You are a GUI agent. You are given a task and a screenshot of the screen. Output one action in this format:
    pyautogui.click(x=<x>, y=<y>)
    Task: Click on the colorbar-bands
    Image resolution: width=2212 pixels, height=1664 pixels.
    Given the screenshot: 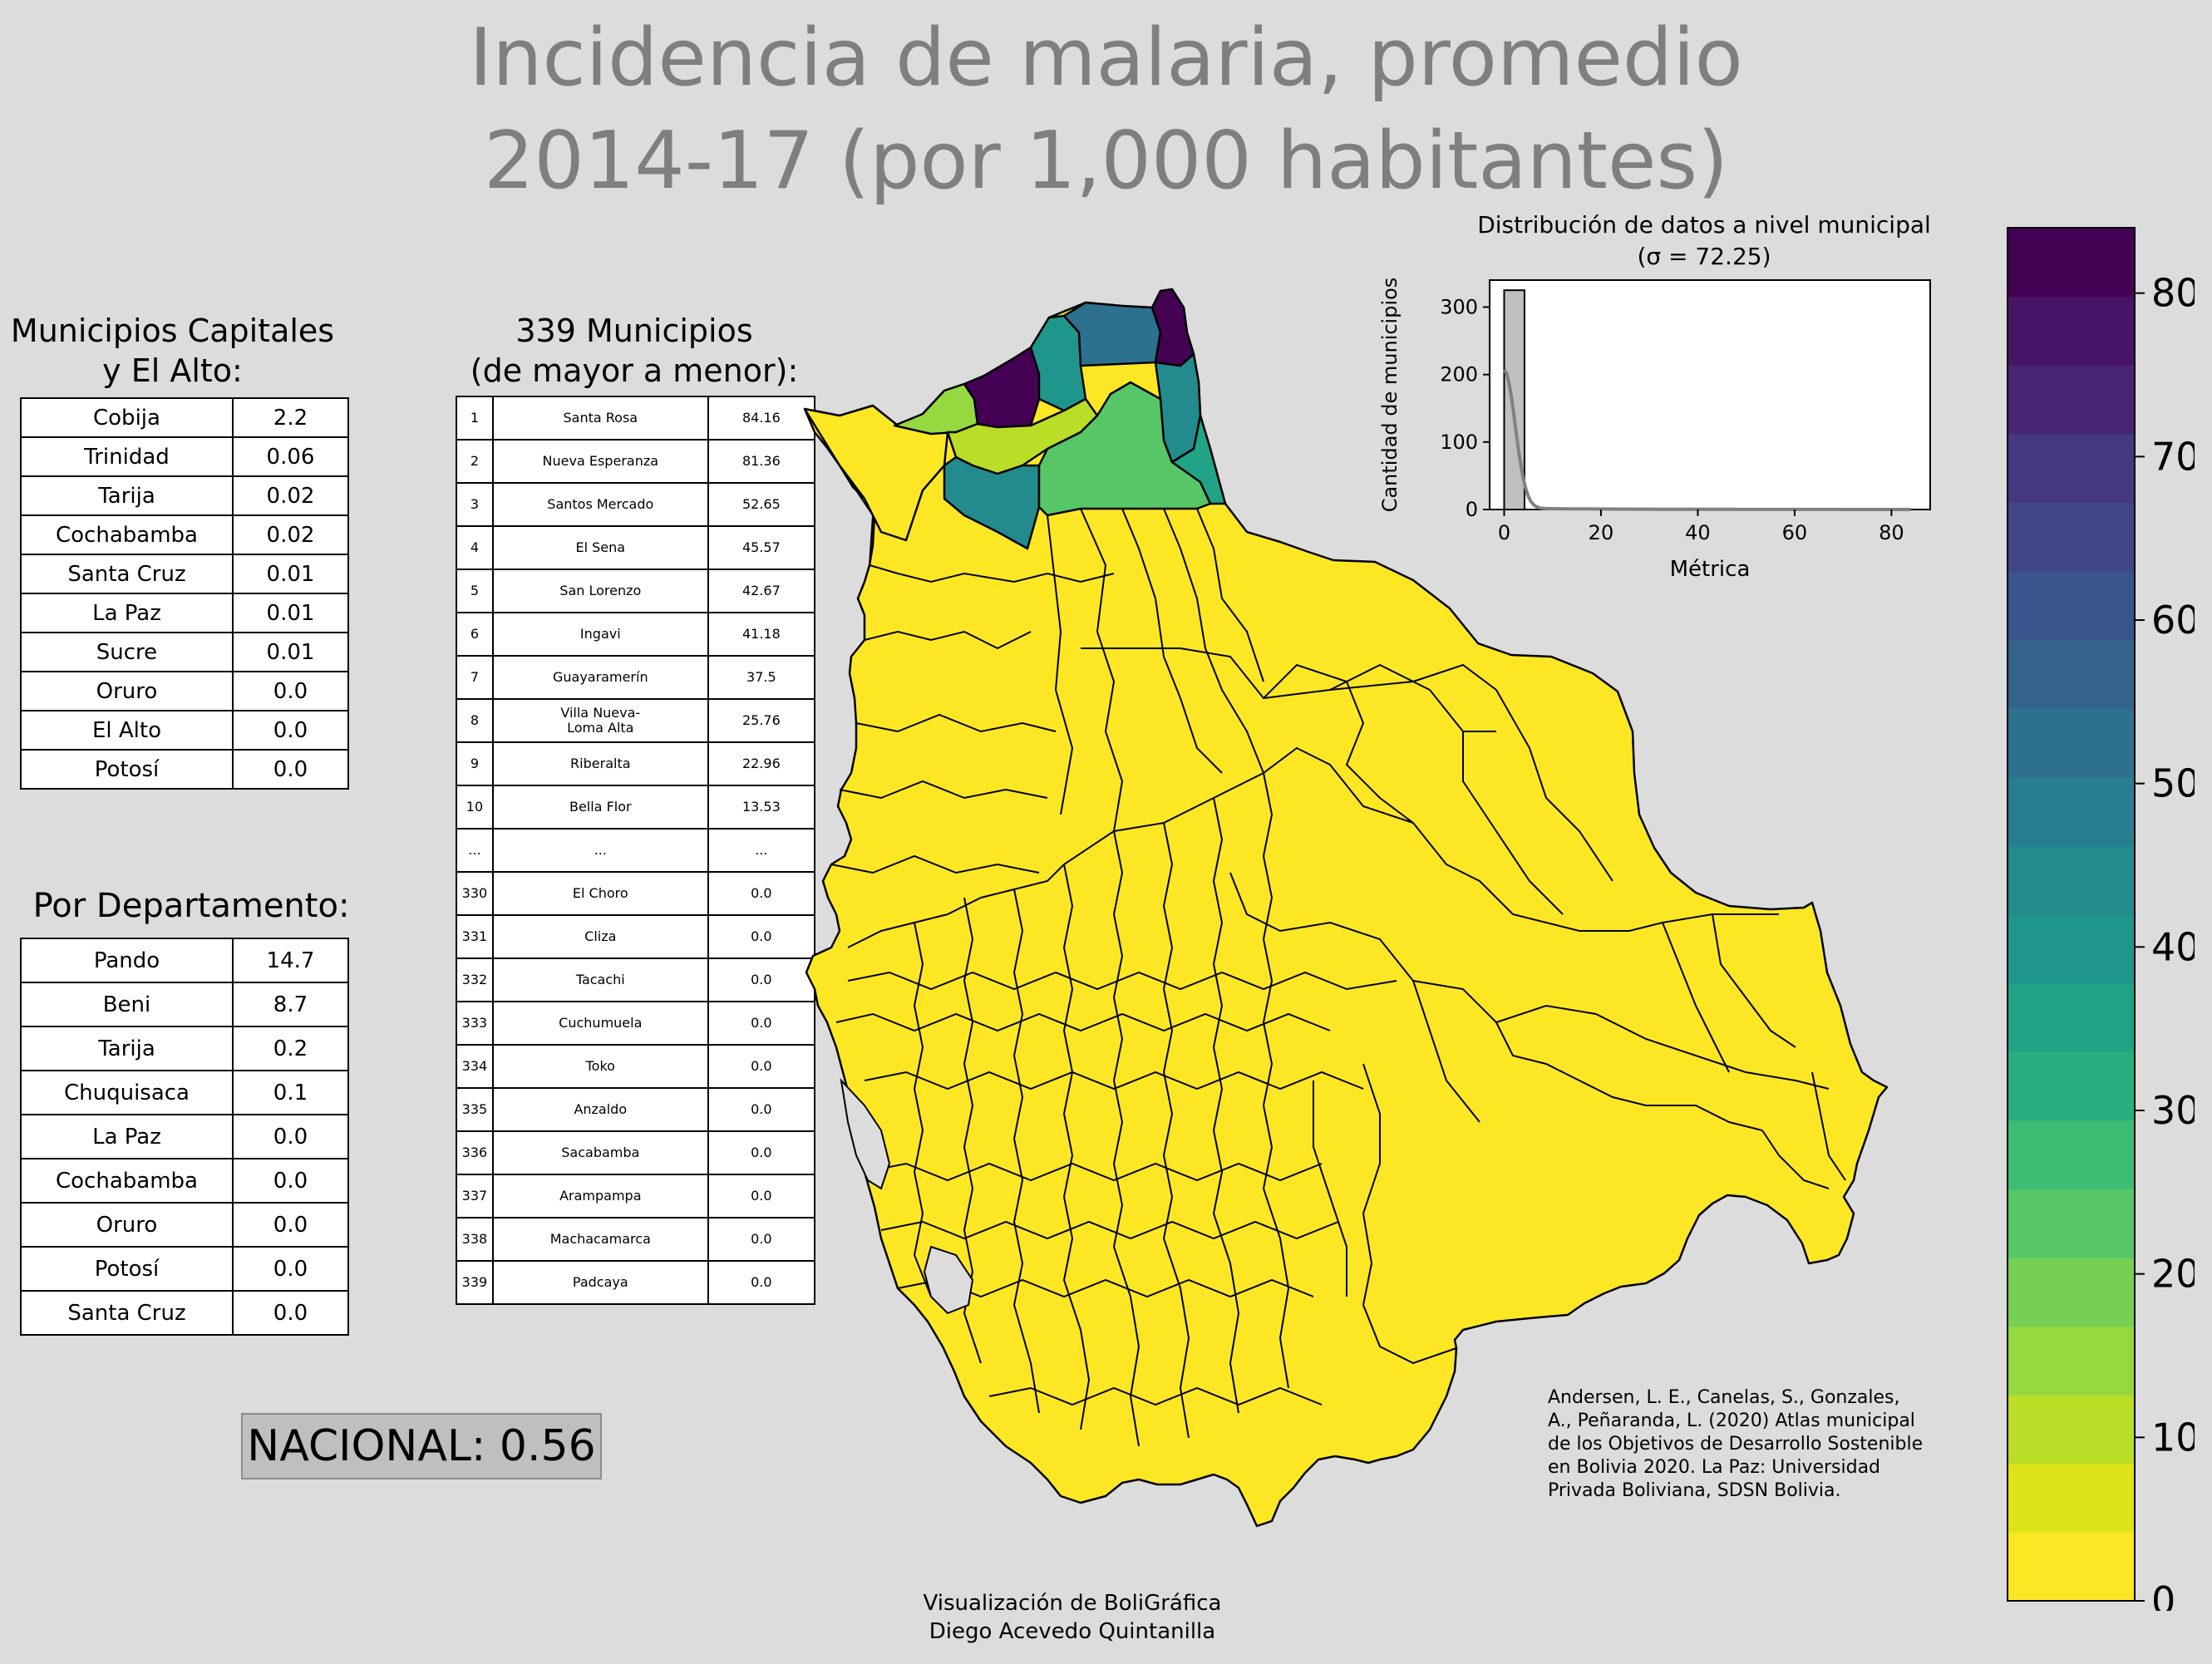 What is the action you would take?
    pyautogui.click(x=2071, y=915)
    